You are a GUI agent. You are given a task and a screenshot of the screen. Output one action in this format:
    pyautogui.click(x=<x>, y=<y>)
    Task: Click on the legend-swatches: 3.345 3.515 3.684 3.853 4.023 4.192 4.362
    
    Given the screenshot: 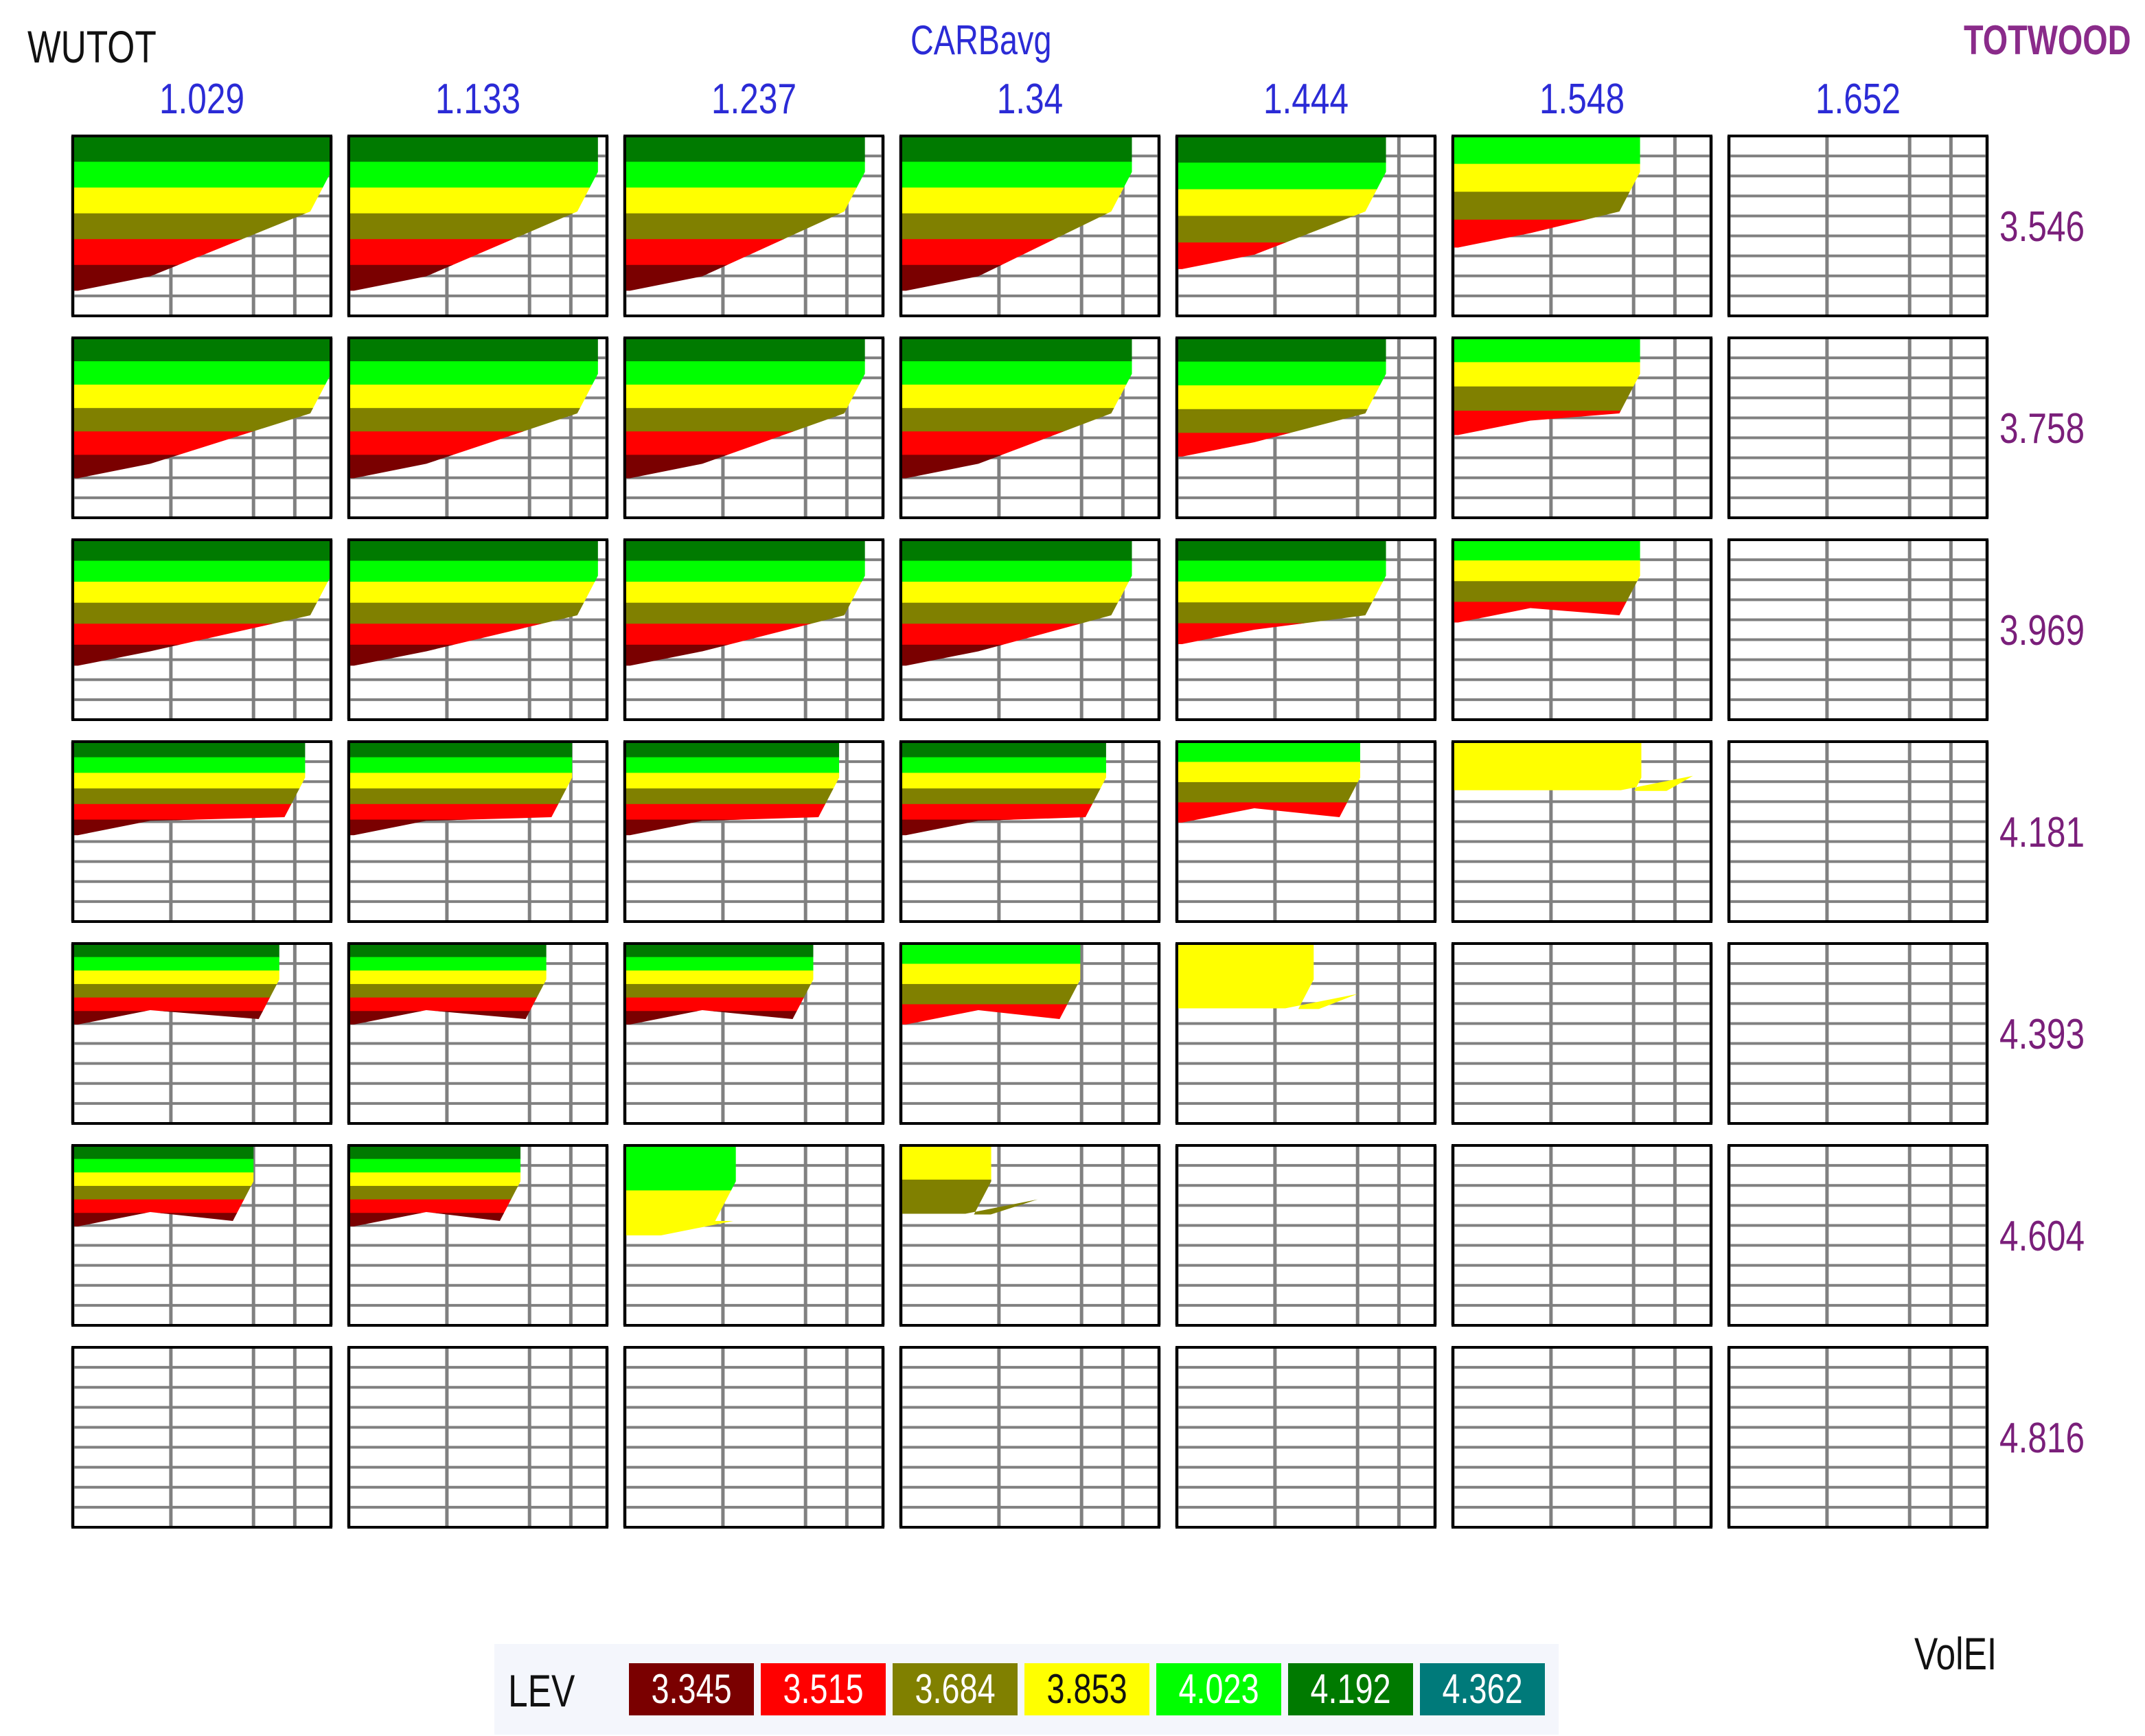 What is the action you would take?
    pyautogui.click(x=1087, y=1689)
    